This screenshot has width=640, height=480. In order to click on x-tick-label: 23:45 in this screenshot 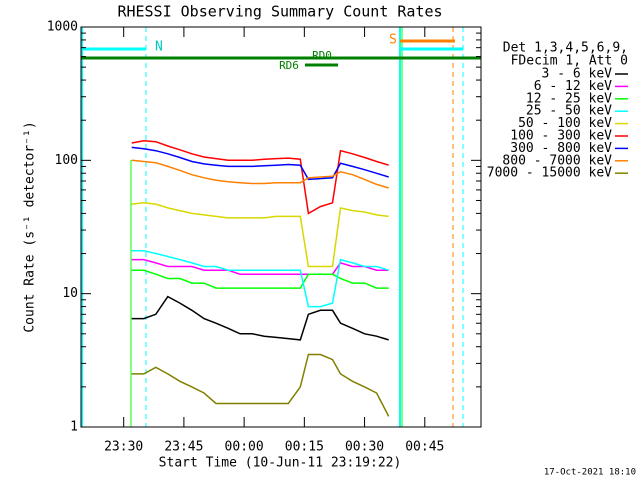, I will do `click(183, 447)`.